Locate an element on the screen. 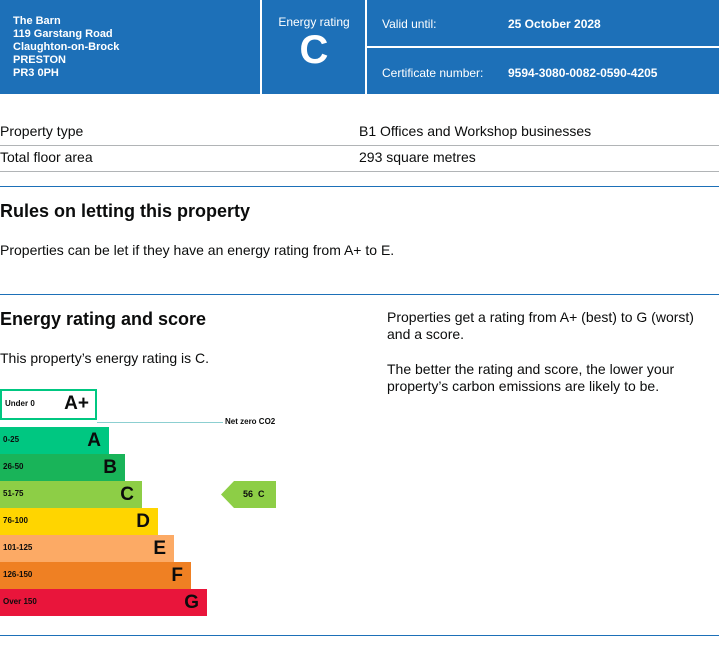  current-score: 56 is located at coordinates (248, 494).